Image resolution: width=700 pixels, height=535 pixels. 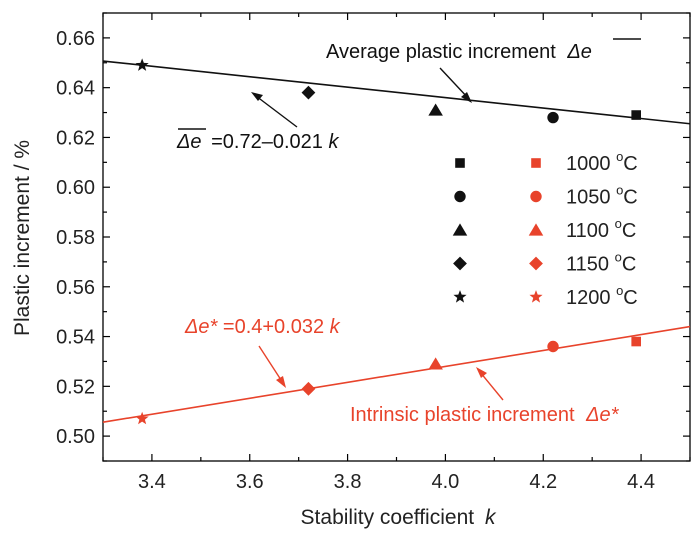 What do you see at coordinates (152, 482) in the screenshot?
I see `x-tick-label: 3.4` at bounding box center [152, 482].